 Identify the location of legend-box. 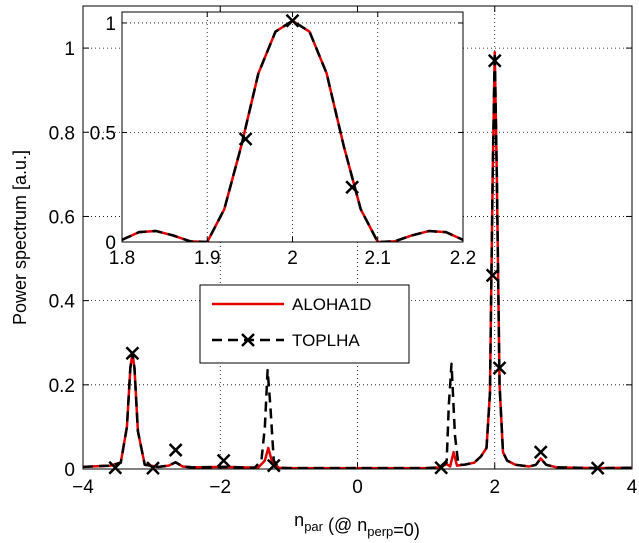
(304, 324).